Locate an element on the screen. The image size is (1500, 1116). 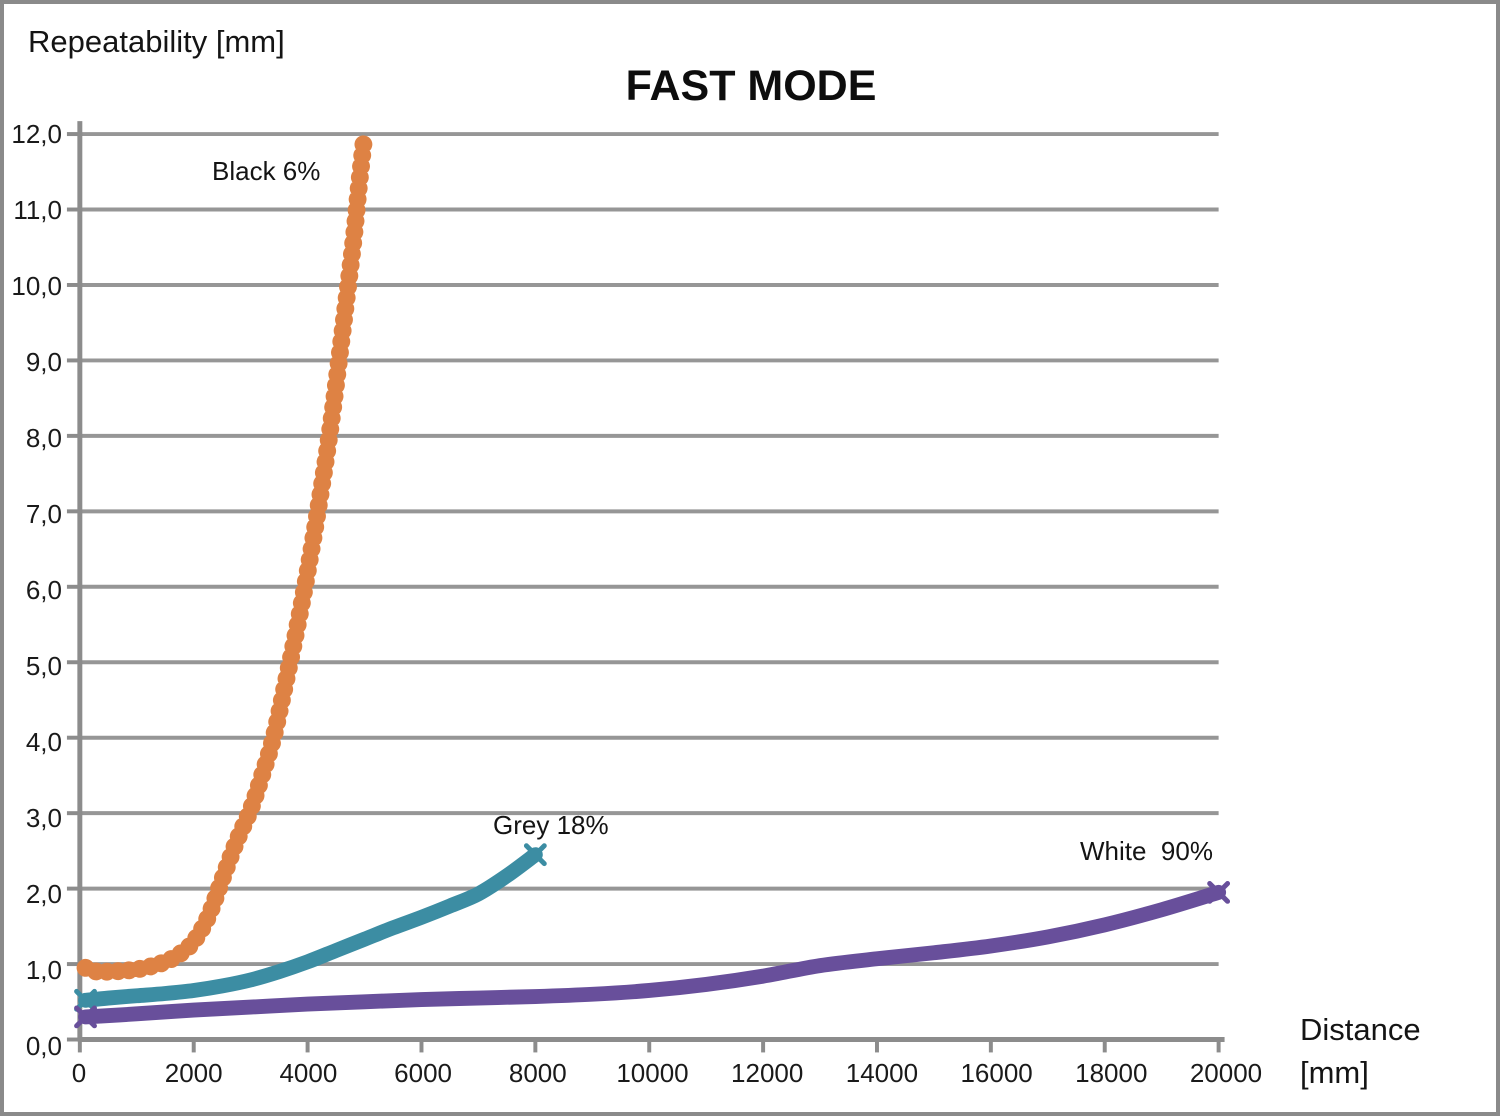
y-tick-label: 7,0 is located at coordinates (43, 514).